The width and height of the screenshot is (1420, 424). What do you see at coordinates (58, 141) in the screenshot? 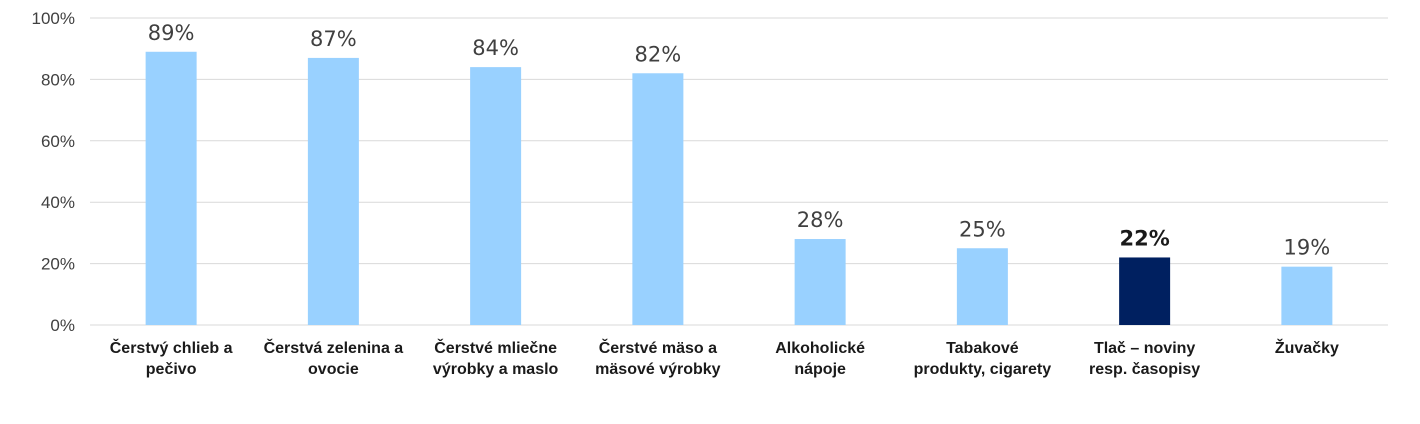
I see `y-tick-label: 60%` at bounding box center [58, 141].